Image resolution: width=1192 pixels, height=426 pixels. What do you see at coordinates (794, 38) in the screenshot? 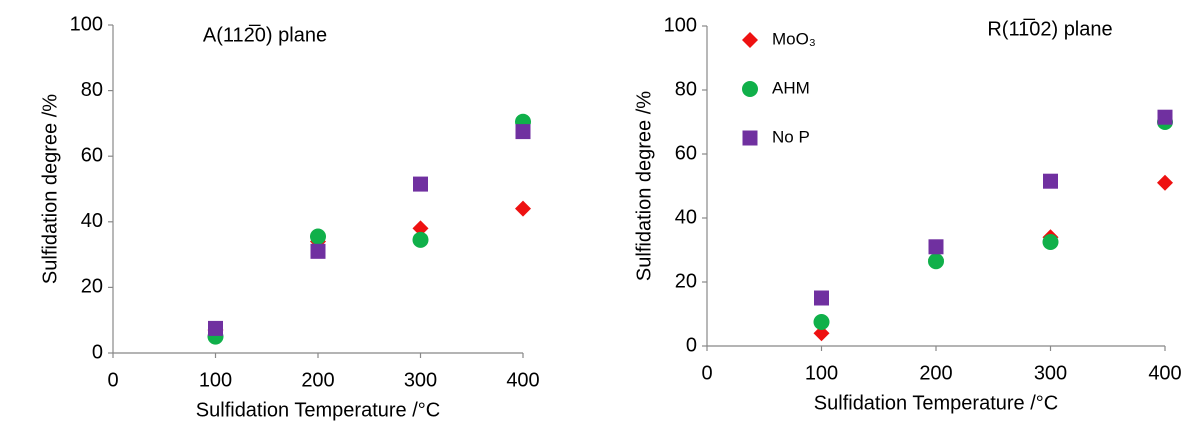
I see `legend-label: MoO₃` at bounding box center [794, 38].